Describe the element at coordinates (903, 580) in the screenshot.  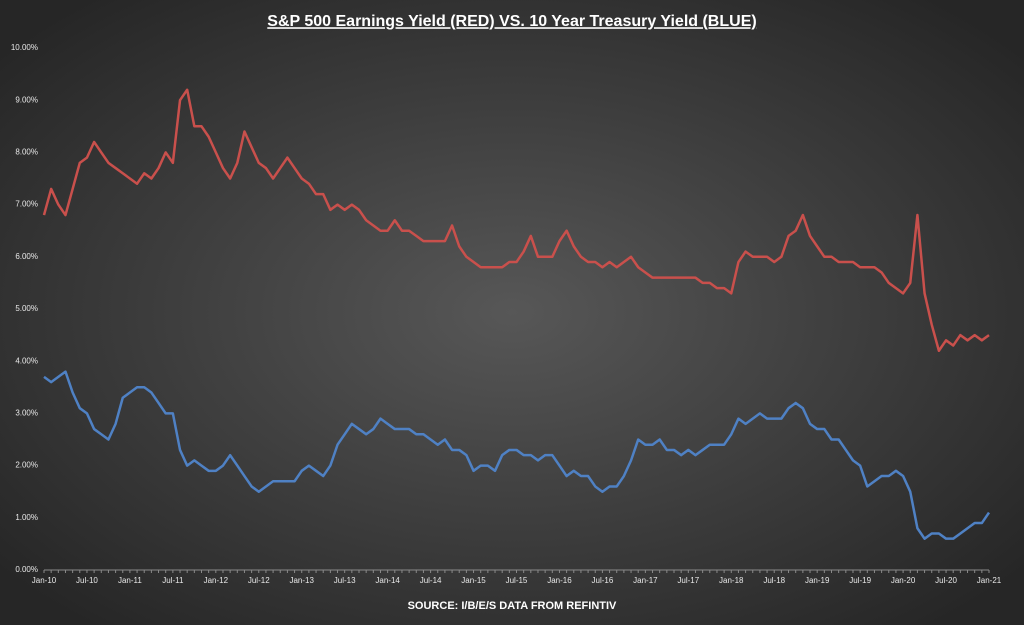
I see `x-tick-label: Jan-20` at that location.